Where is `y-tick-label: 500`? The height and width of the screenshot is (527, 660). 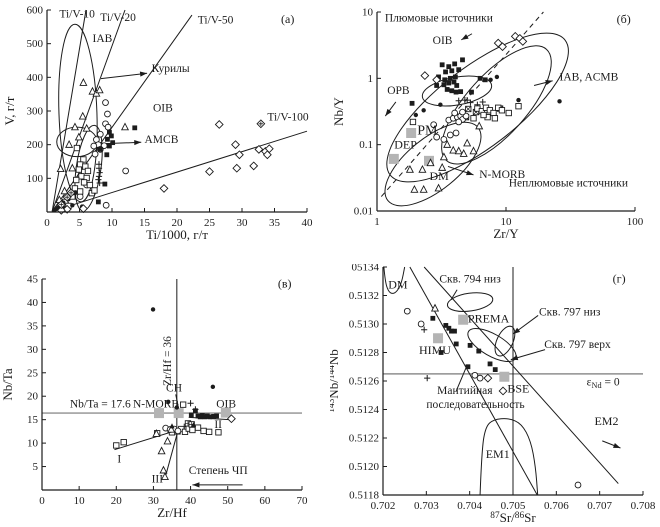 y-tick-label: 500 is located at coordinates (35, 44).